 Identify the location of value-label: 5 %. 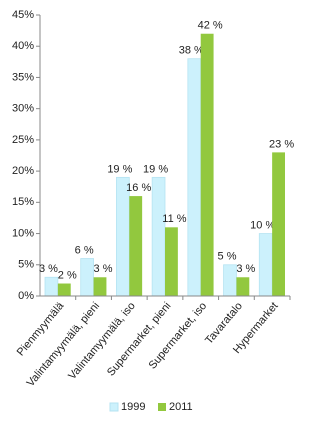
(227, 257).